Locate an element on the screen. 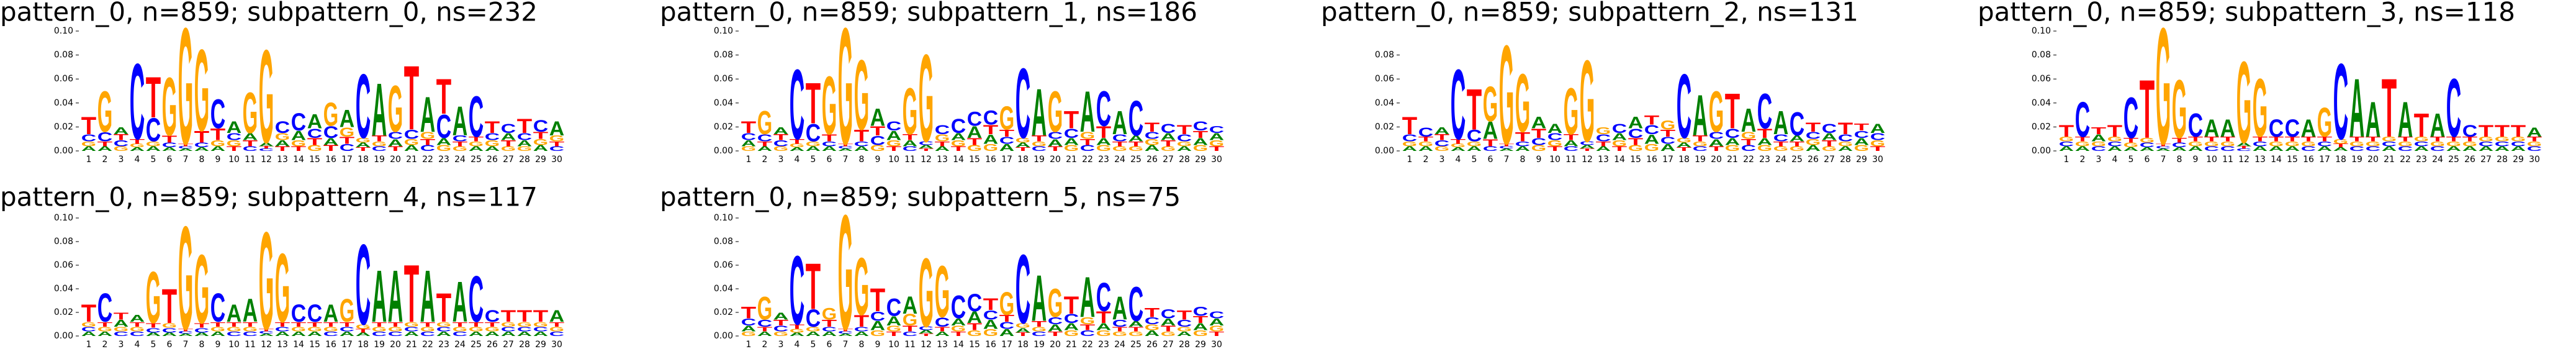 The height and width of the screenshot is (354, 2576). x-tick-label: 17 is located at coordinates (1667, 160).